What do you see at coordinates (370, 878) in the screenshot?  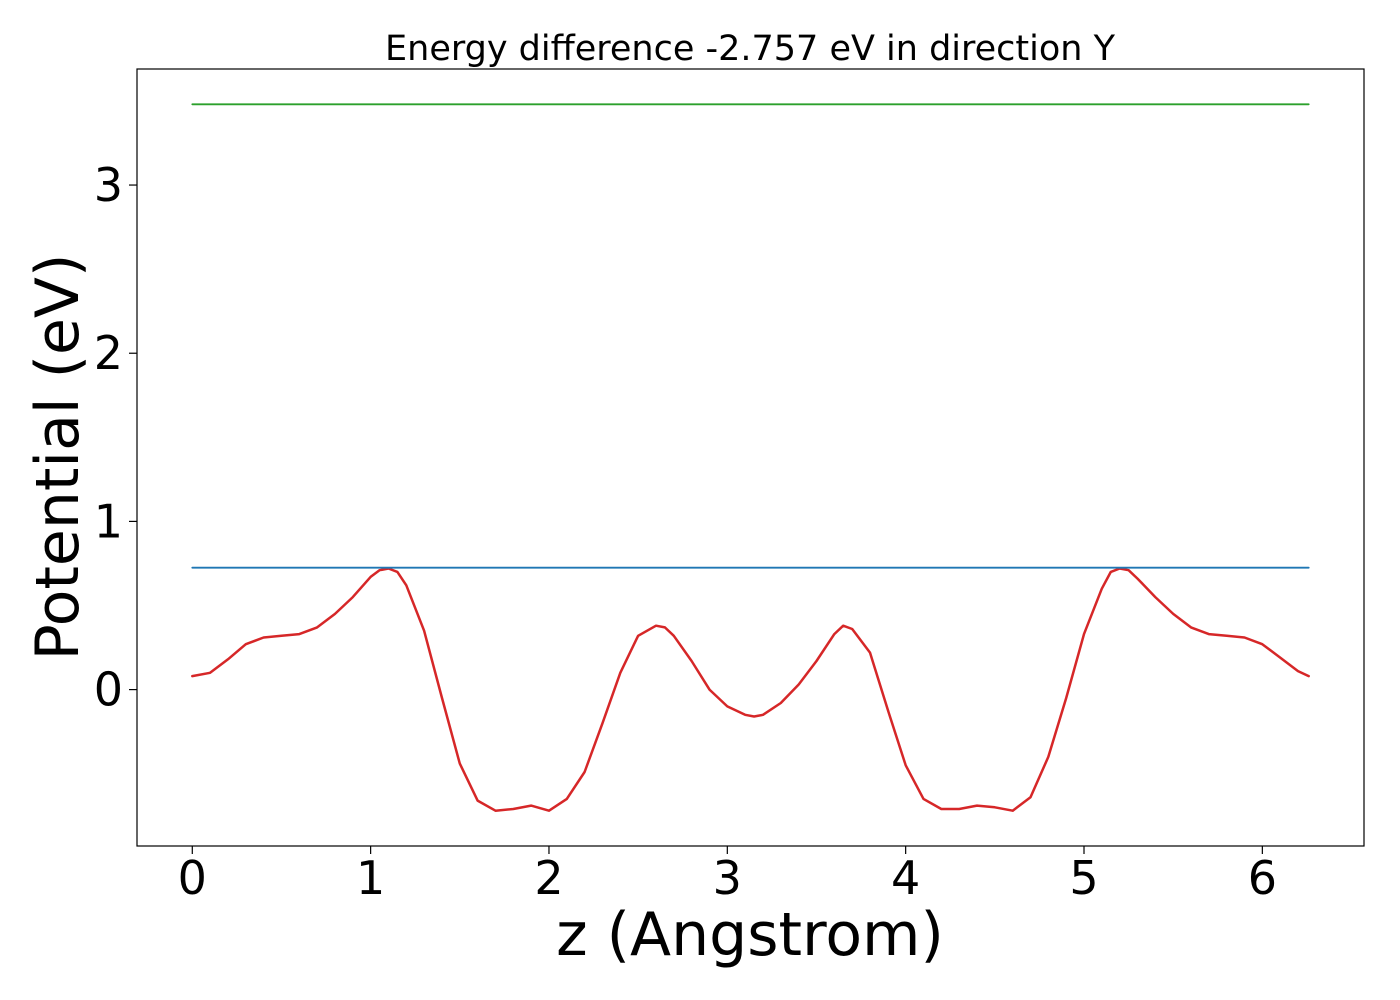 I see `x-tick-label: 1` at bounding box center [370, 878].